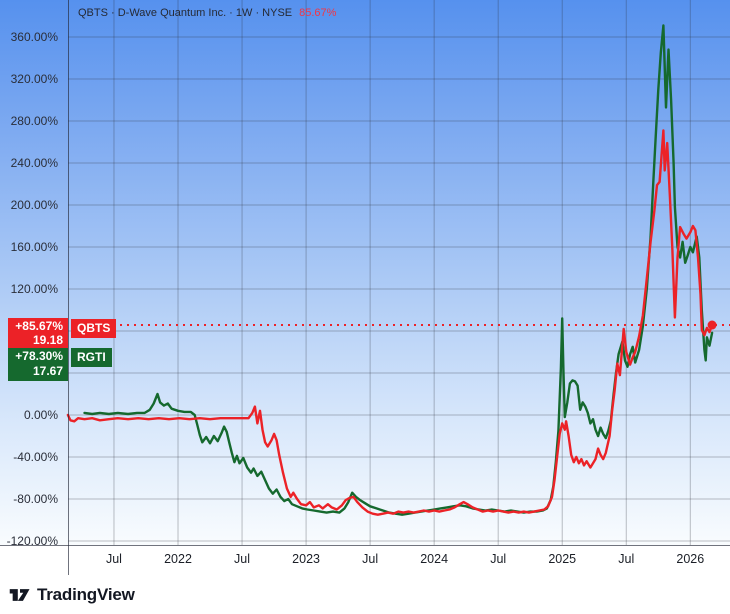 Image resolution: width=730 pixels, height=614 pixels. What do you see at coordinates (562, 559) in the screenshot?
I see `time-axis-tick: 2025` at bounding box center [562, 559].